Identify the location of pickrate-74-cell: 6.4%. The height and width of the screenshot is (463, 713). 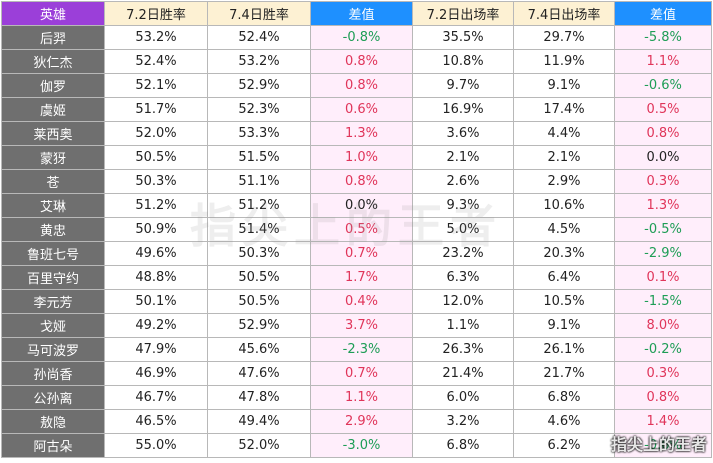
(564, 277).